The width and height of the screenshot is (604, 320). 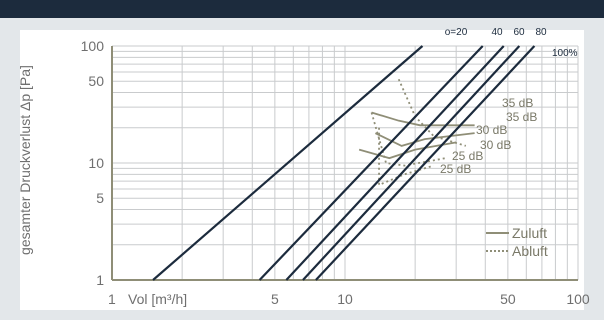 I want to click on legend-zuluft-label: Zuluft, so click(x=529, y=233).